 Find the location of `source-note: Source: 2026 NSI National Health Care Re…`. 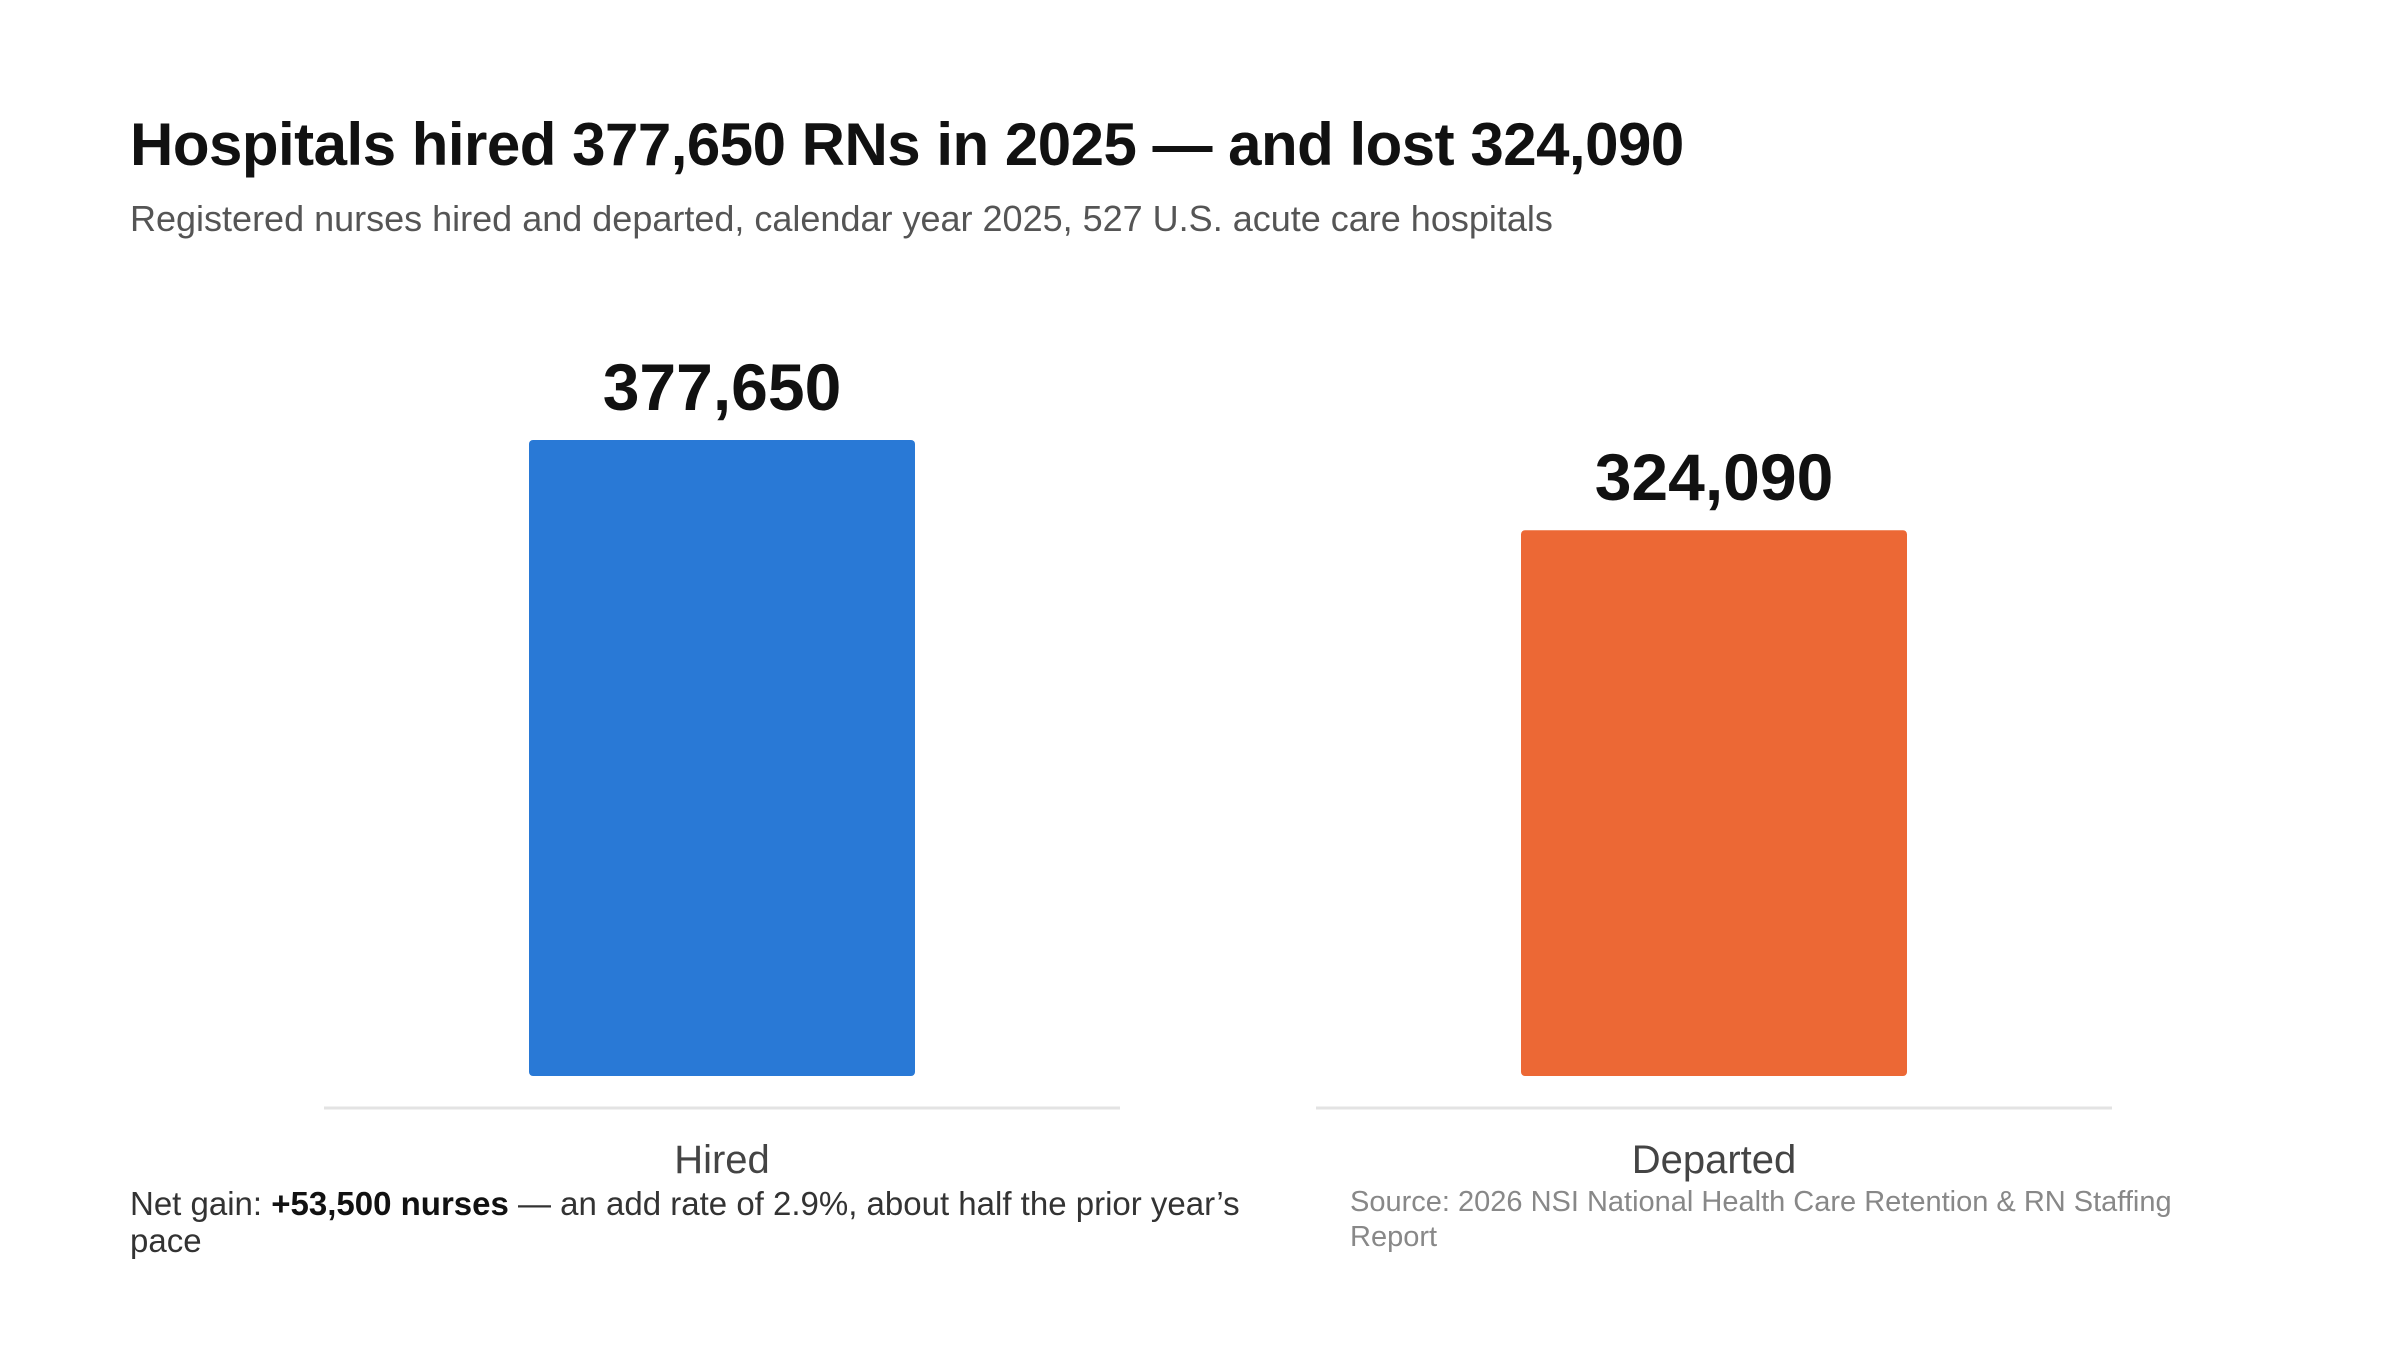

source-note: Source: 2026 NSI National Health Care Re… is located at coordinates (1761, 1219).